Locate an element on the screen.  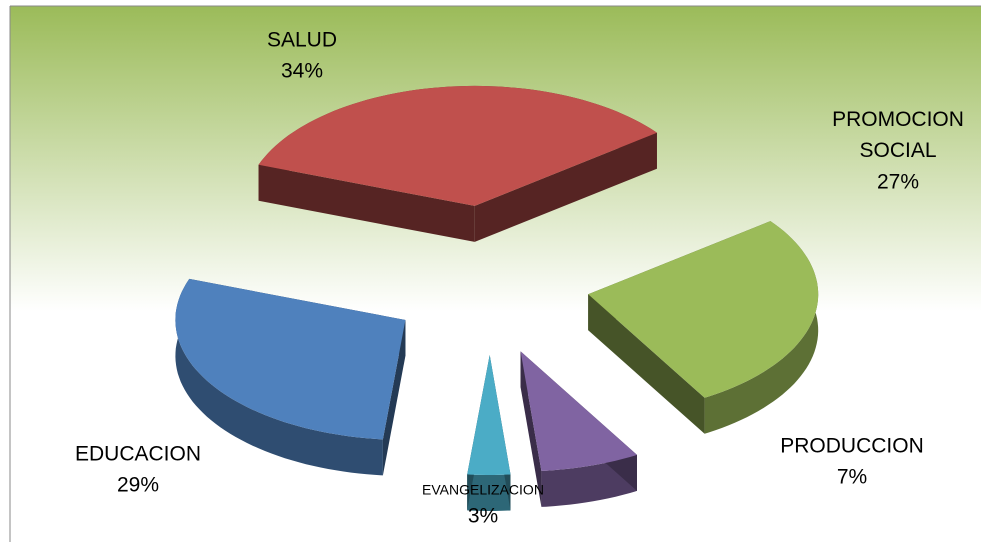
category-label: PROMOCION SOCIAL is located at coordinates (898, 135).